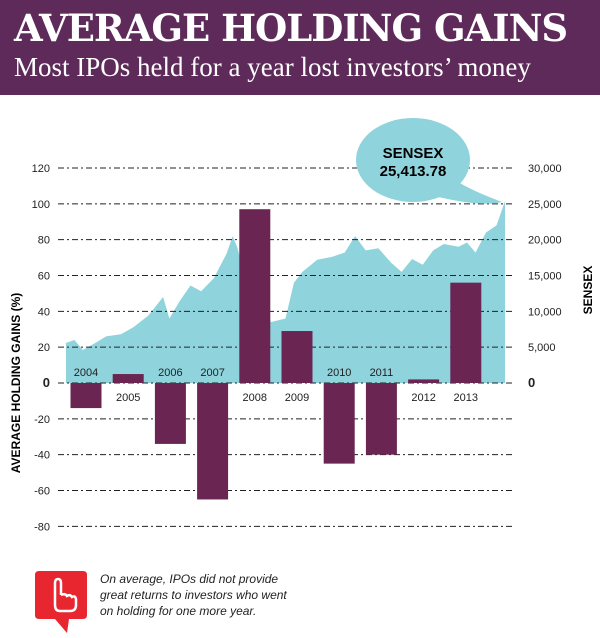 This screenshot has width=600, height=638. What do you see at coordinates (61, 602) in the screenshot?
I see `pointing-finger-icon` at bounding box center [61, 602].